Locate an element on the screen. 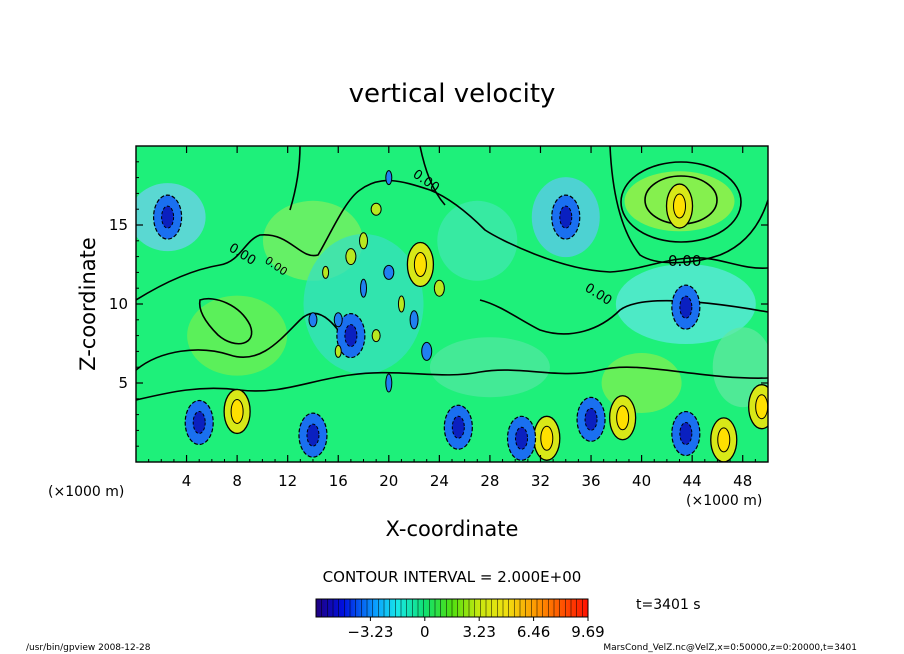  colorbar-tick-label: 9.69 is located at coordinates (587, 632).